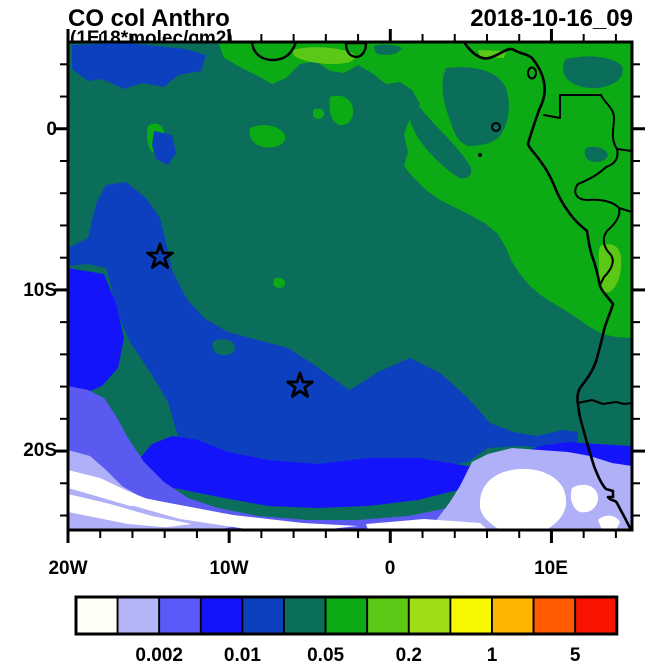  I want to click on colorbar-frame, so click(346, 615).